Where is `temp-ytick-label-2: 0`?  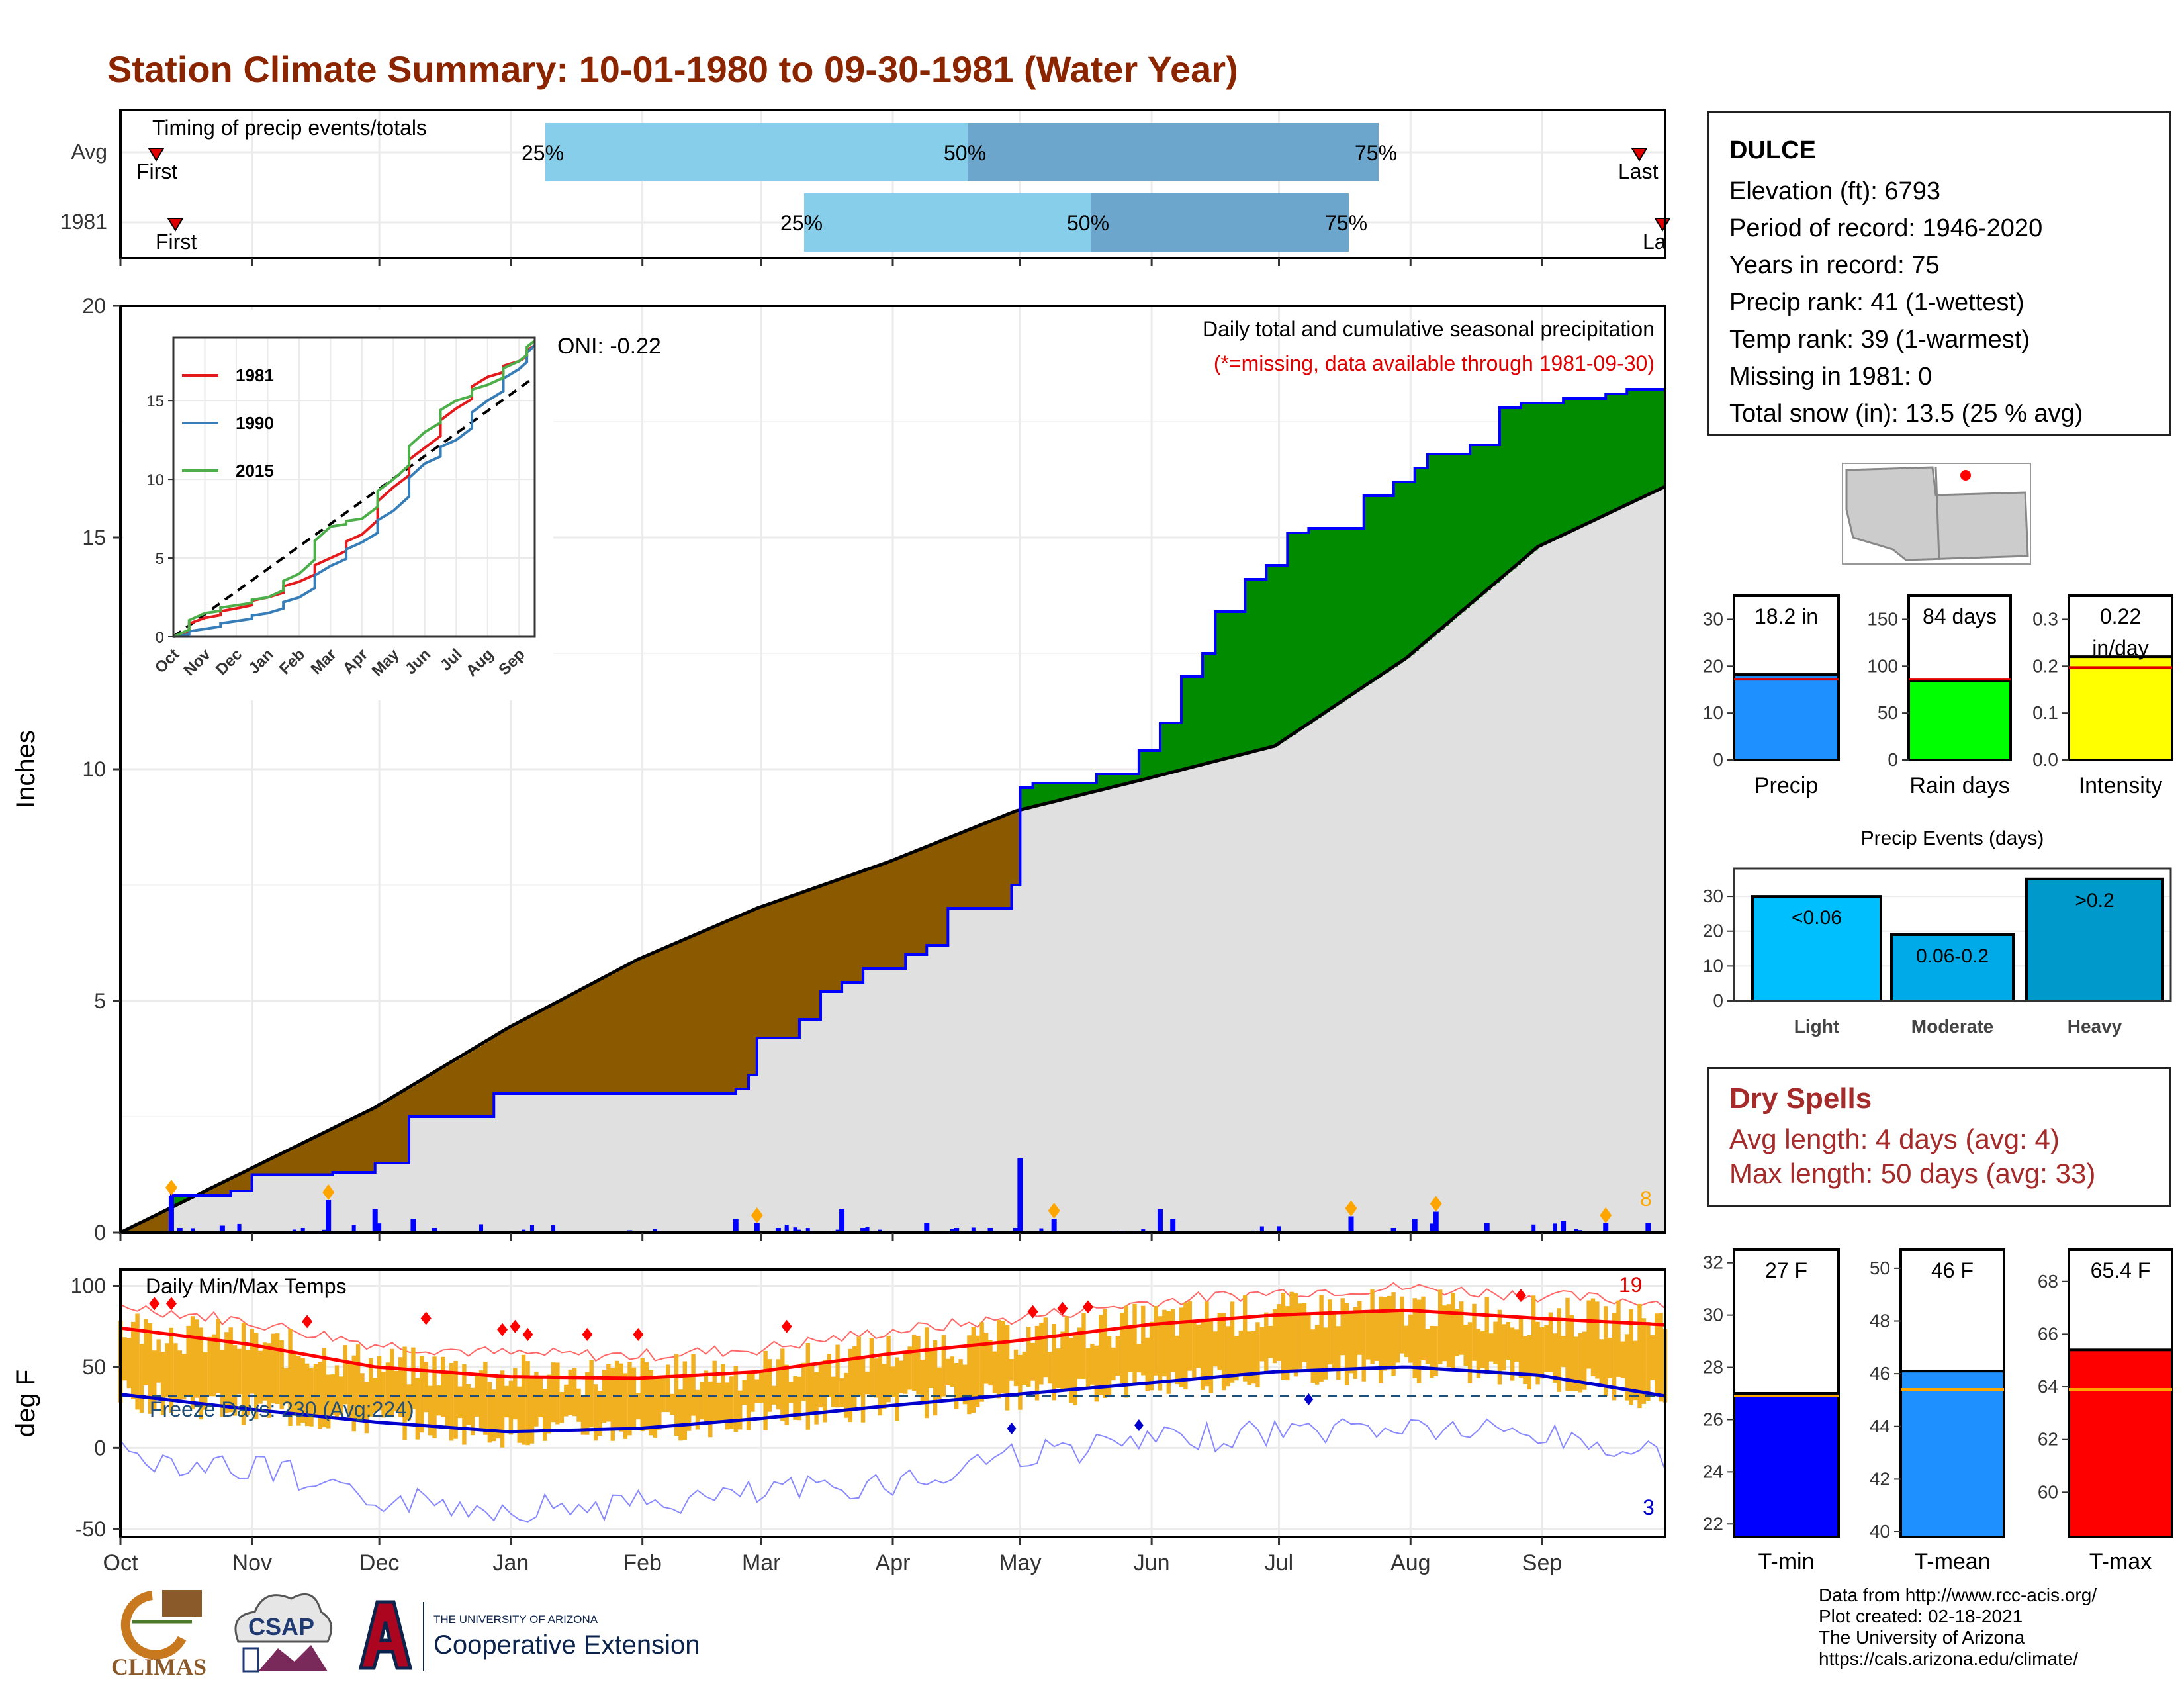 temp-ytick-label-2: 0 is located at coordinates (100, 1448).